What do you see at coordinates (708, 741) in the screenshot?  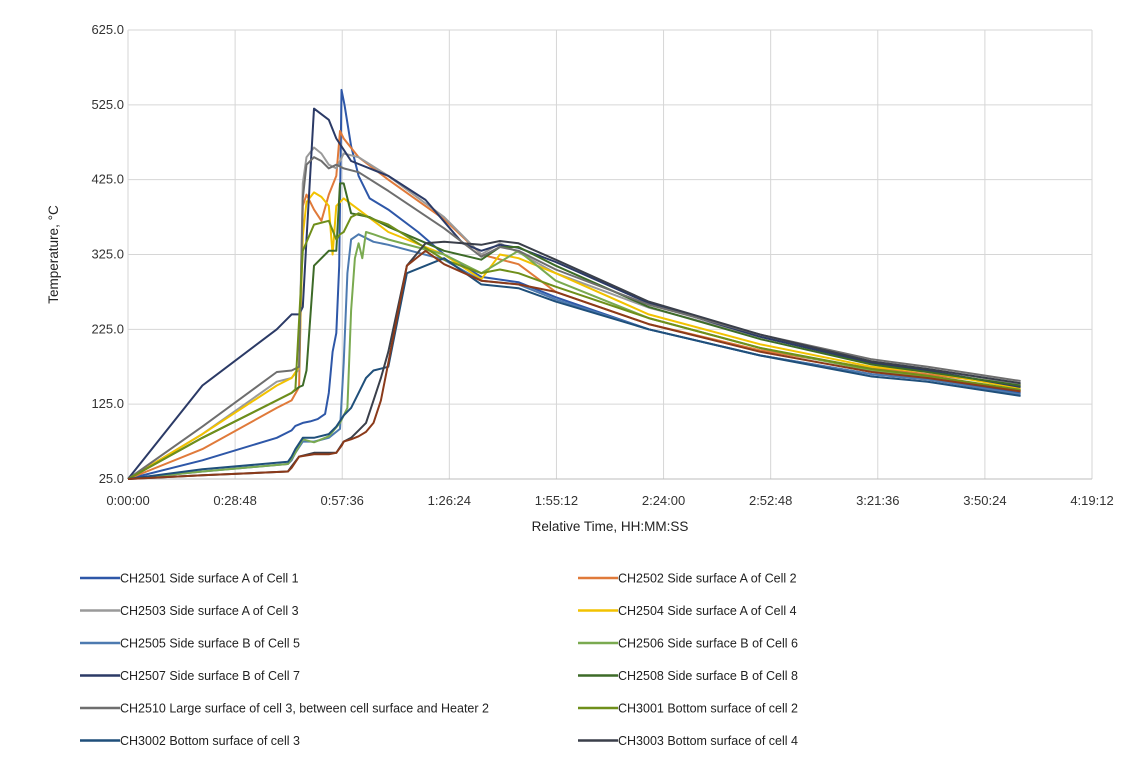 I see `legend-entry: CH3003 Bottom surface of cell 4` at bounding box center [708, 741].